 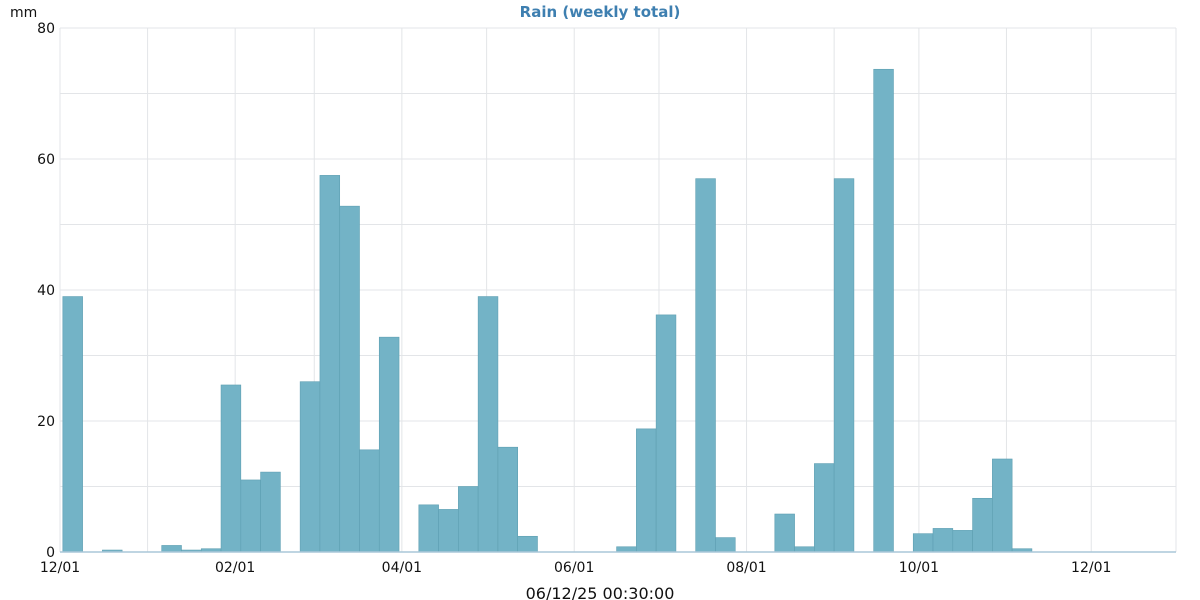 What do you see at coordinates (600, 592) in the screenshot?
I see `timestamp-label: 06/12/25 00:30:00` at bounding box center [600, 592].